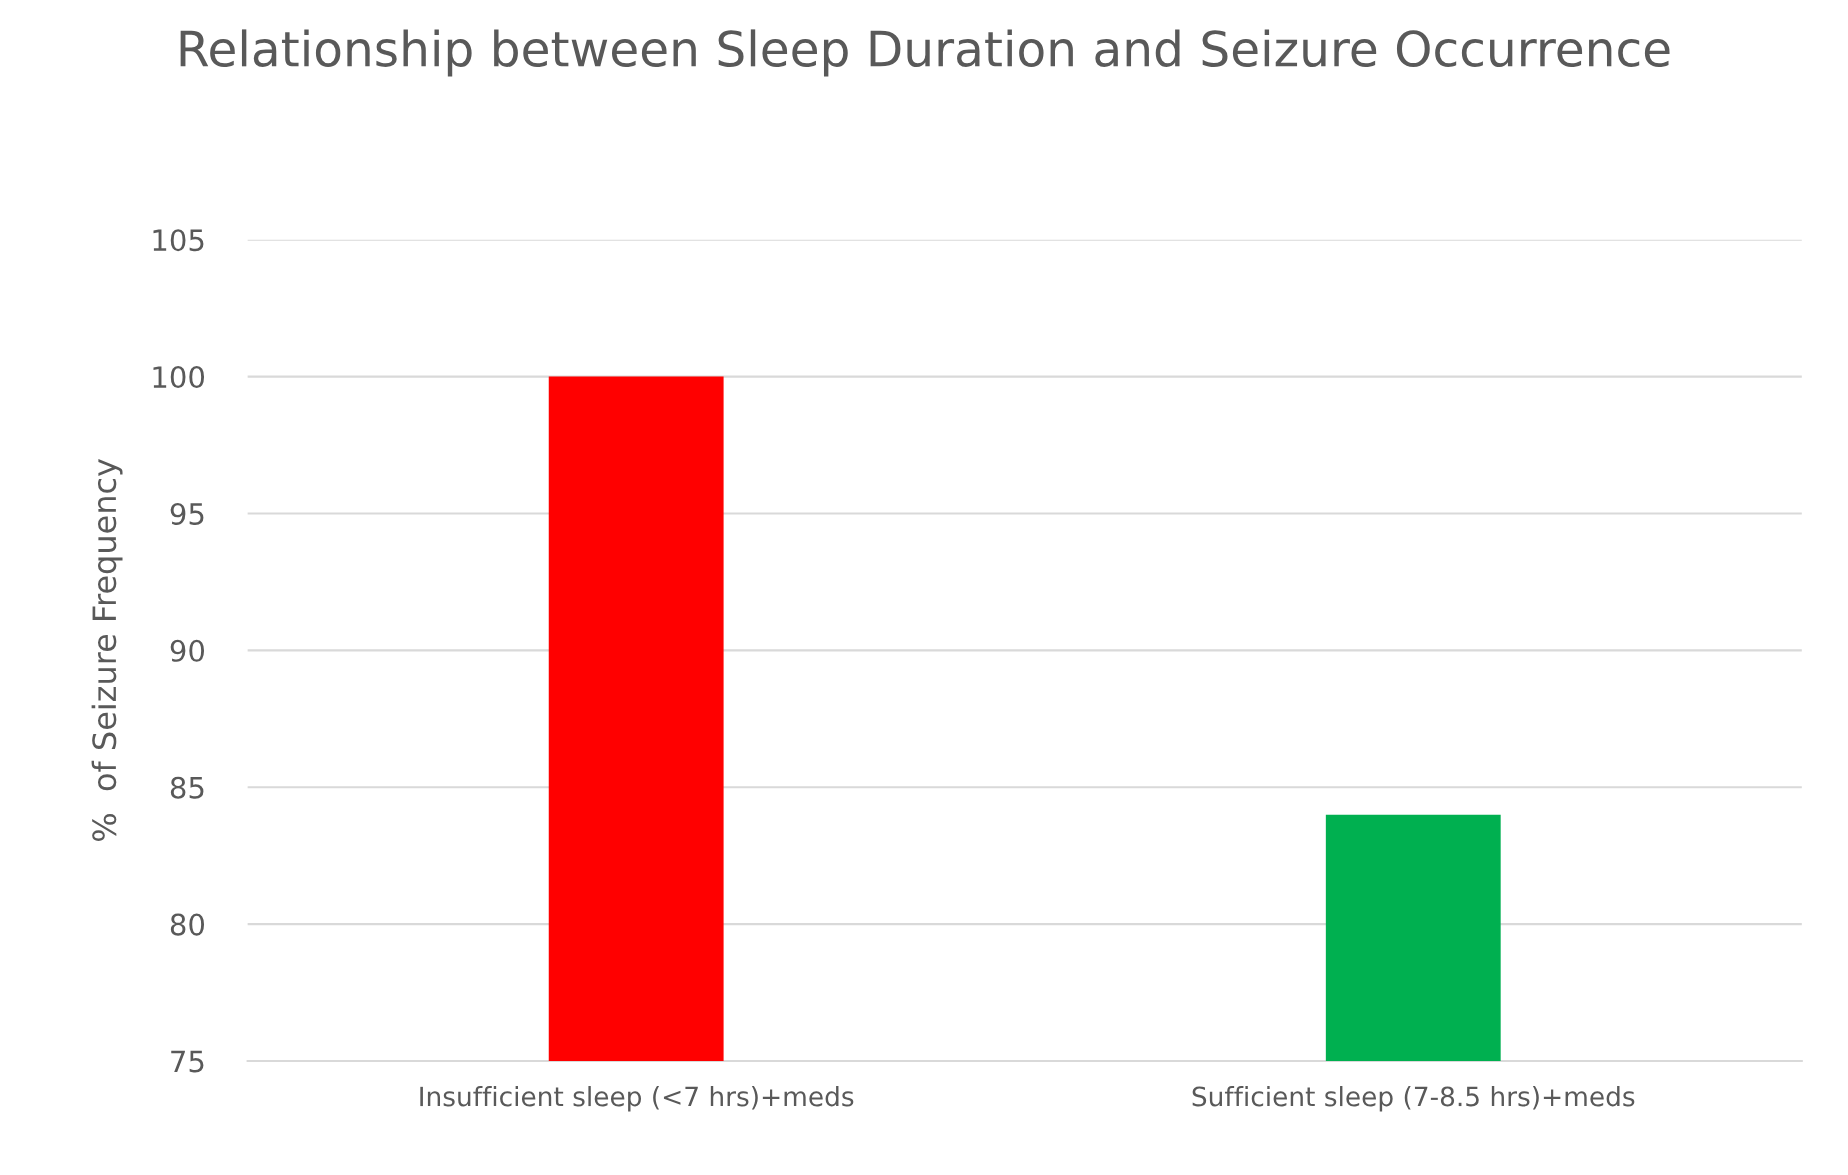  I want to click on y-tick-label: 85, so click(187, 787).